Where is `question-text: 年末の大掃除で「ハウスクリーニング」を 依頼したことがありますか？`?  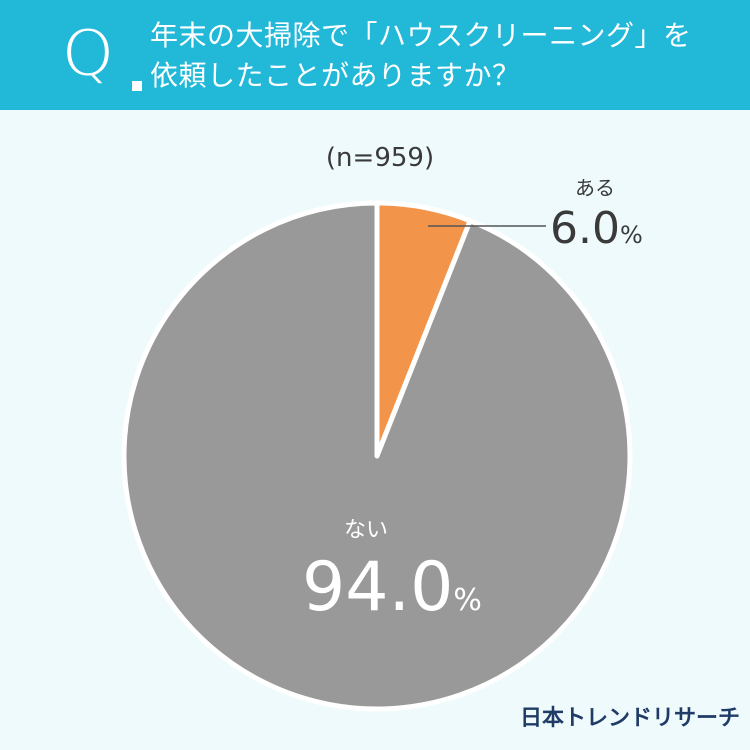 question-text: 年末の大掃除で「ハウスクリーニング」を 依頼したことがありますか？ is located at coordinates (445, 56).